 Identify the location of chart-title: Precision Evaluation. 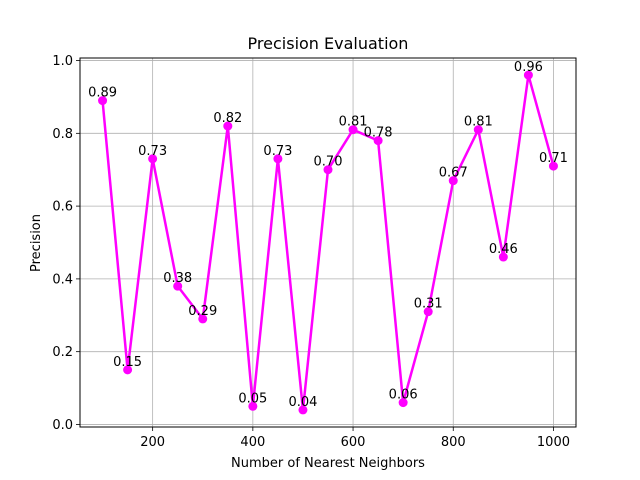
(328, 43).